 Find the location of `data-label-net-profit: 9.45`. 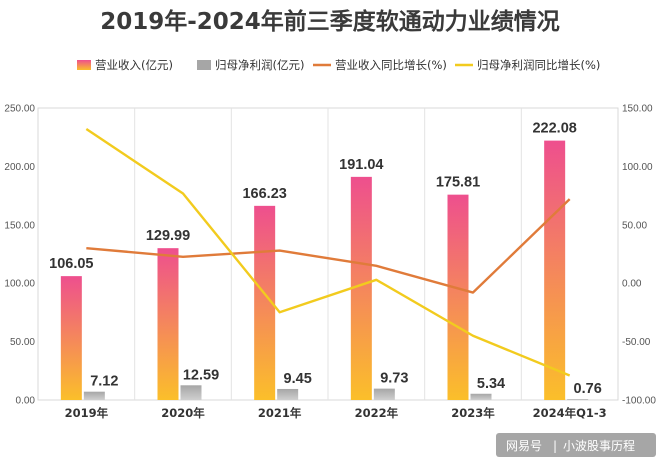

data-label-net-profit: 9.45 is located at coordinates (298, 379).